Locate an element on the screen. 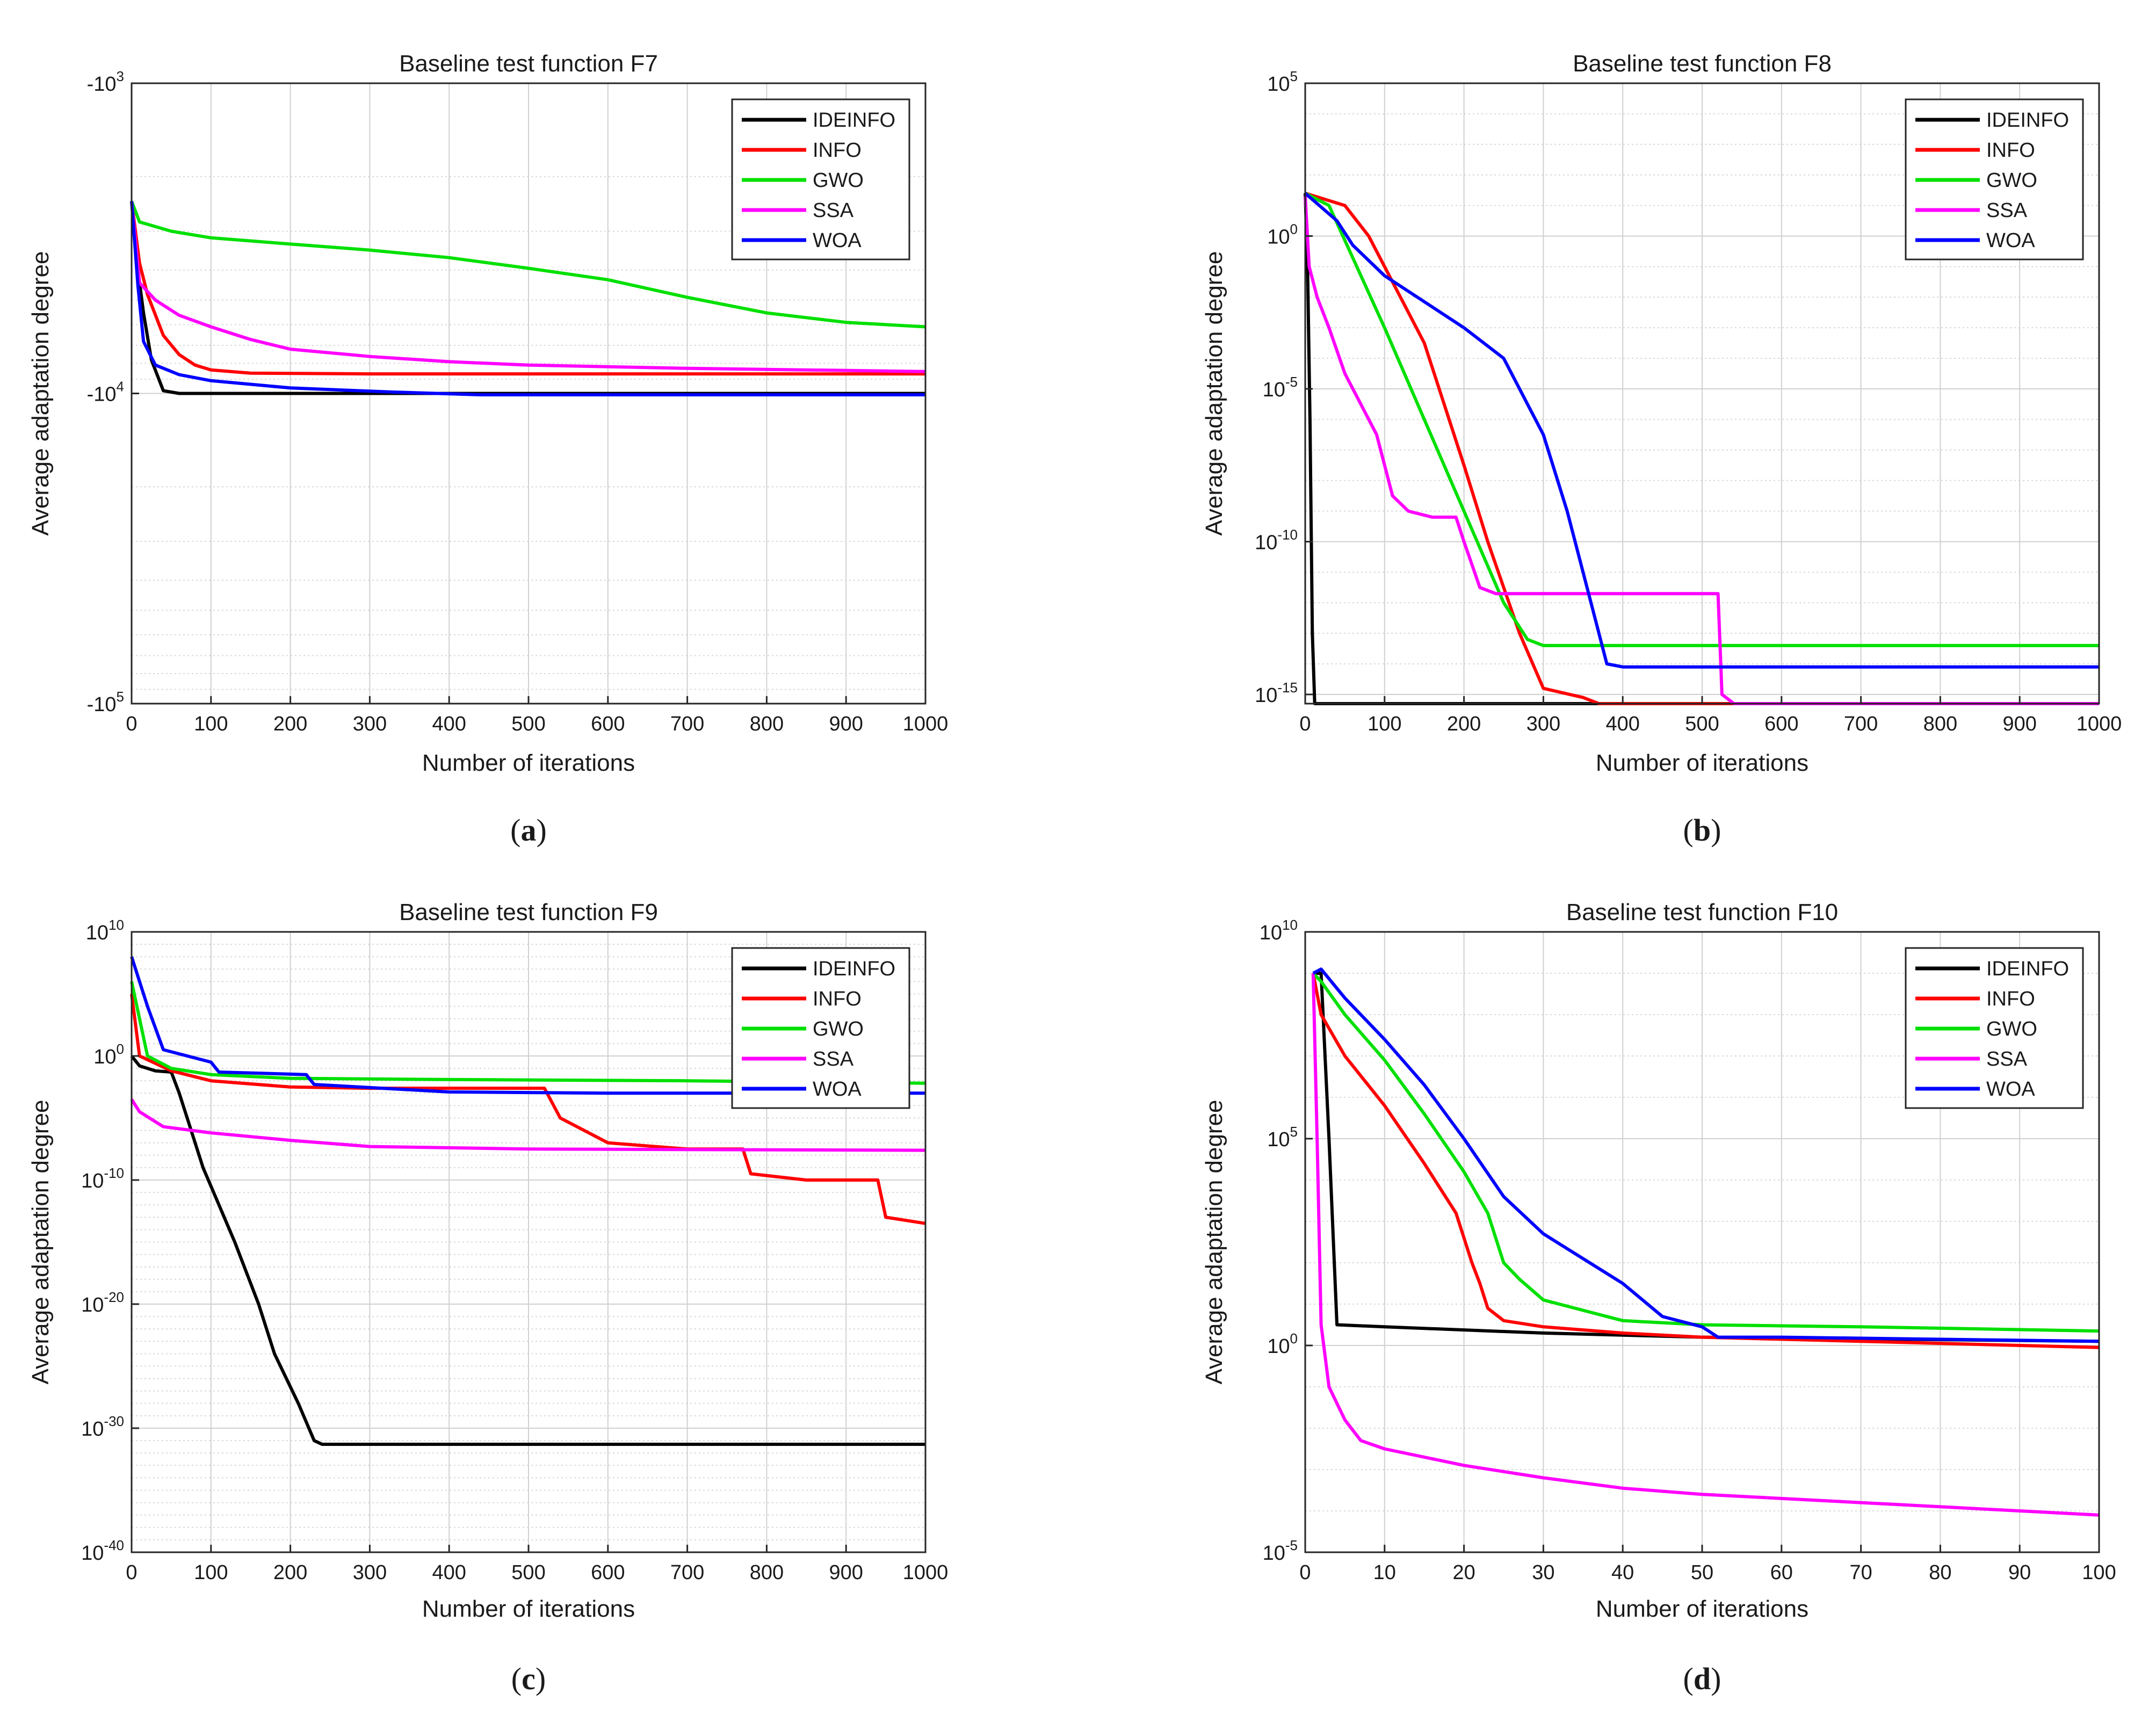 The image size is (2156, 1715). x-tick-label: 20 is located at coordinates (1463, 1572).